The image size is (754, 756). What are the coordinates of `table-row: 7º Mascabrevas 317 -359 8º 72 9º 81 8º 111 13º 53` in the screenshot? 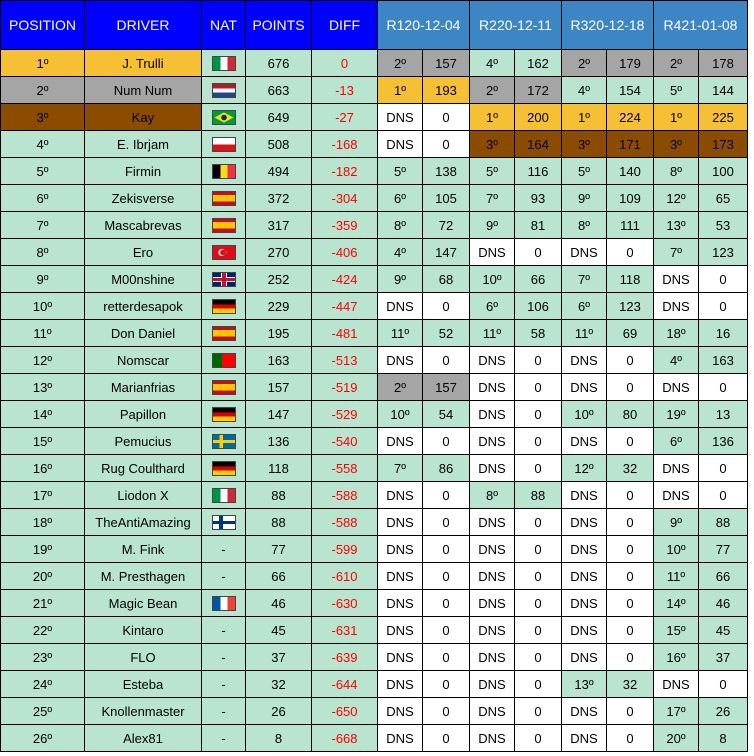 It's located at (374, 225).